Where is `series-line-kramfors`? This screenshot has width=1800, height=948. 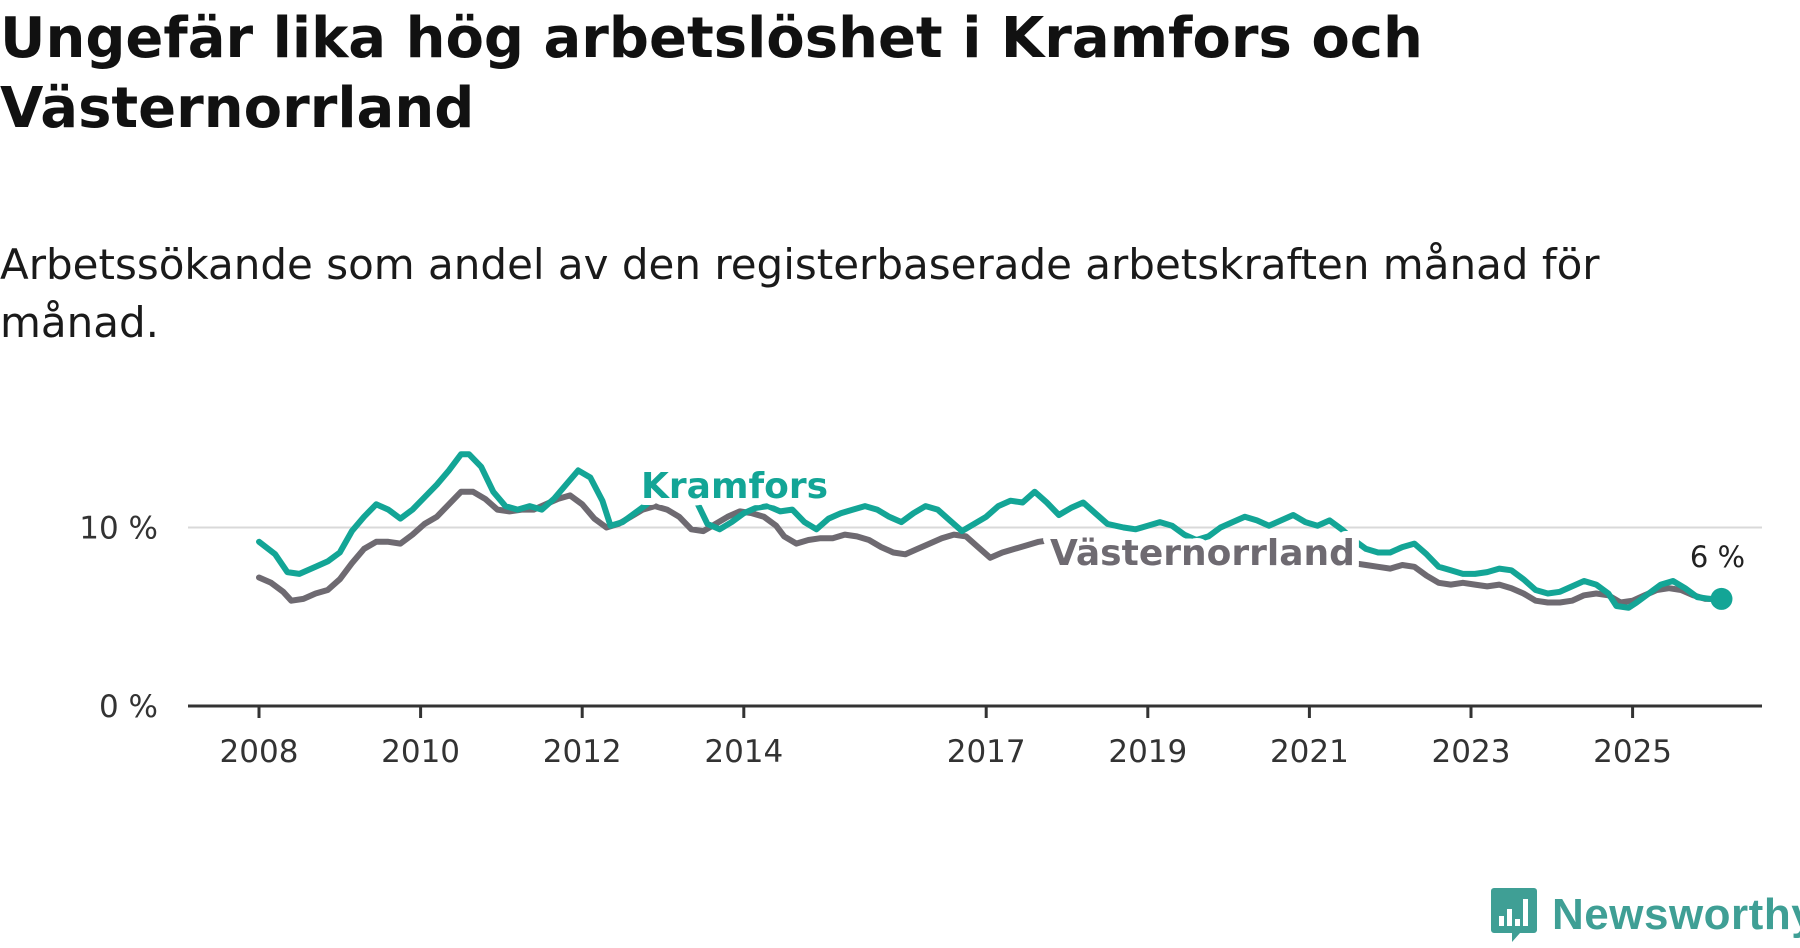 series-line-kramfors is located at coordinates (990, 531).